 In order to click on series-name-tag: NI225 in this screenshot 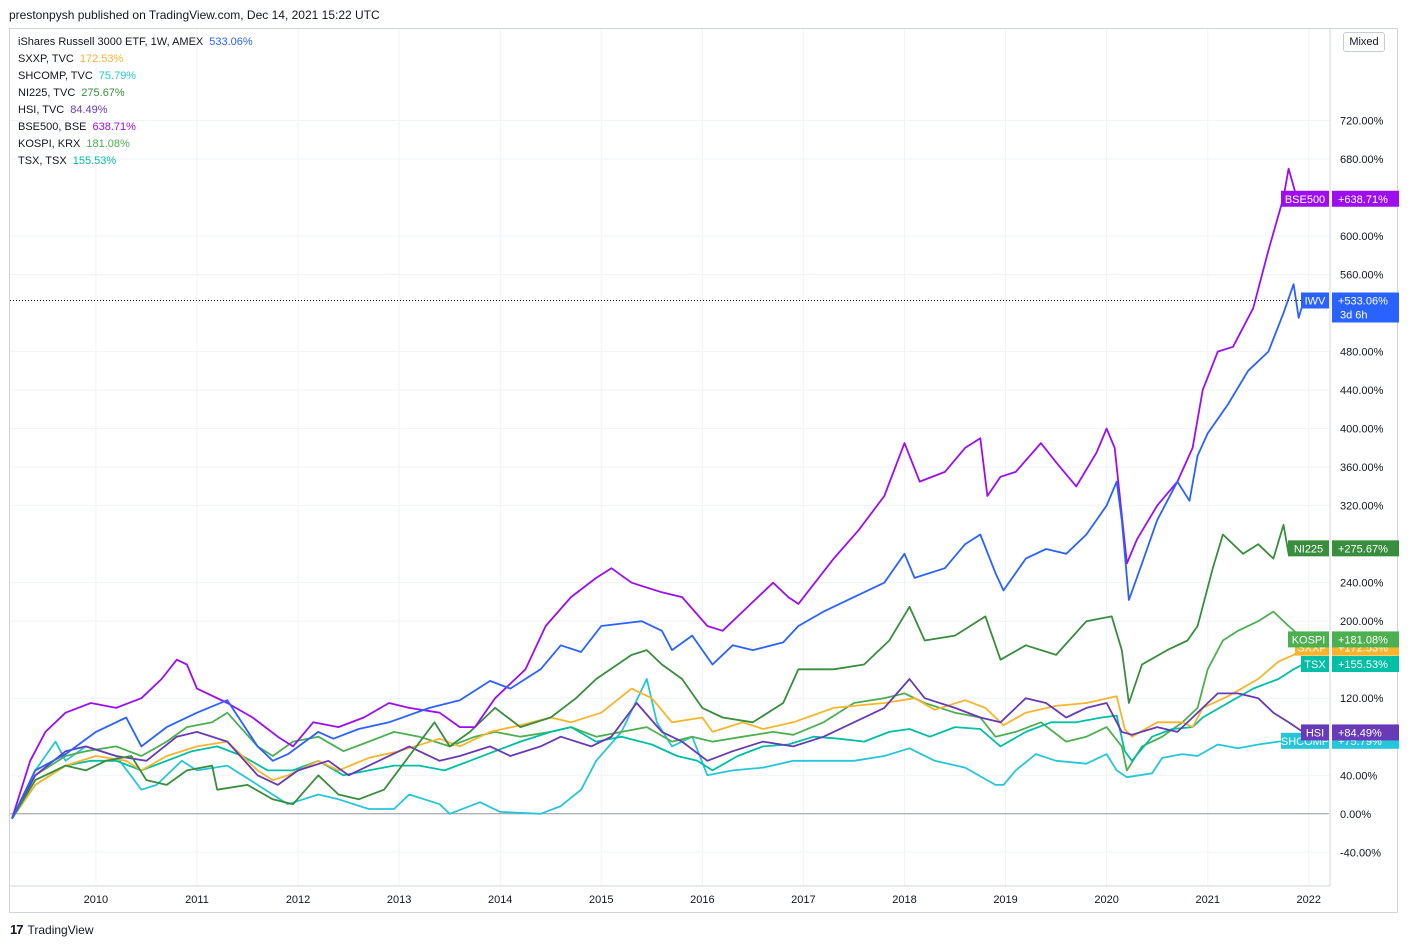, I will do `click(1308, 549)`.